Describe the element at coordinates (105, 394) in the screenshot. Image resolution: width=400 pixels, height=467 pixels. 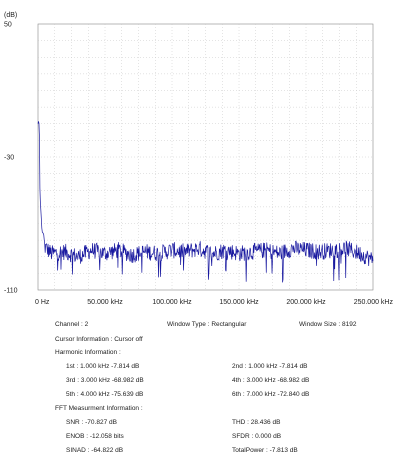
I see `harmonic-5th: 5th : 4.000 kHz -75.639 dB` at that location.